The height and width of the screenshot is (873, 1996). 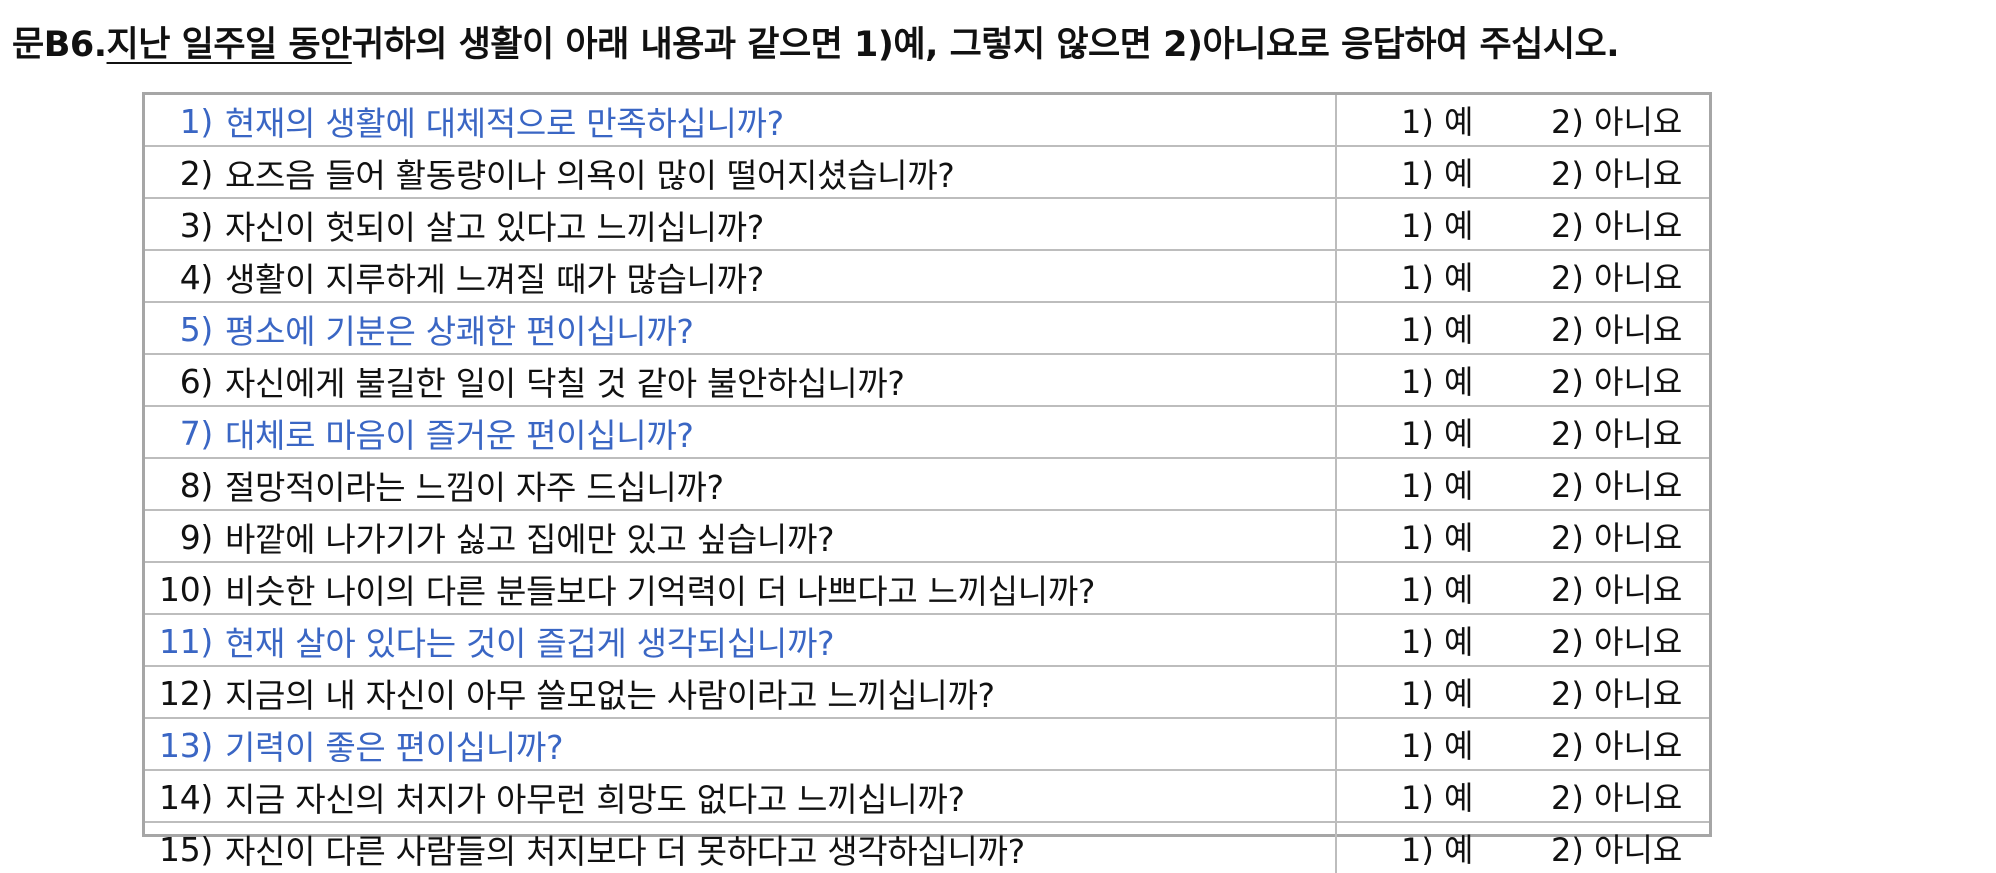 What do you see at coordinates (186, 641) in the screenshot?
I see `question-number: 11)` at bounding box center [186, 641].